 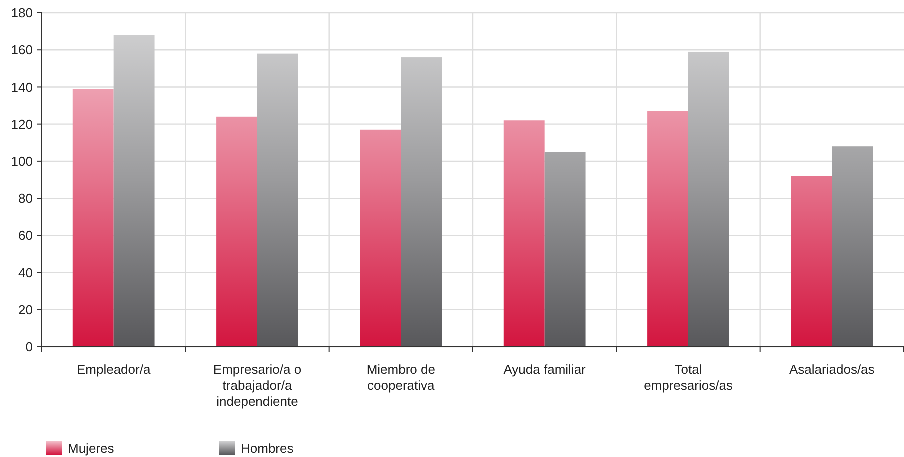 I want to click on y-tick-label: 180, so click(x=22, y=13).